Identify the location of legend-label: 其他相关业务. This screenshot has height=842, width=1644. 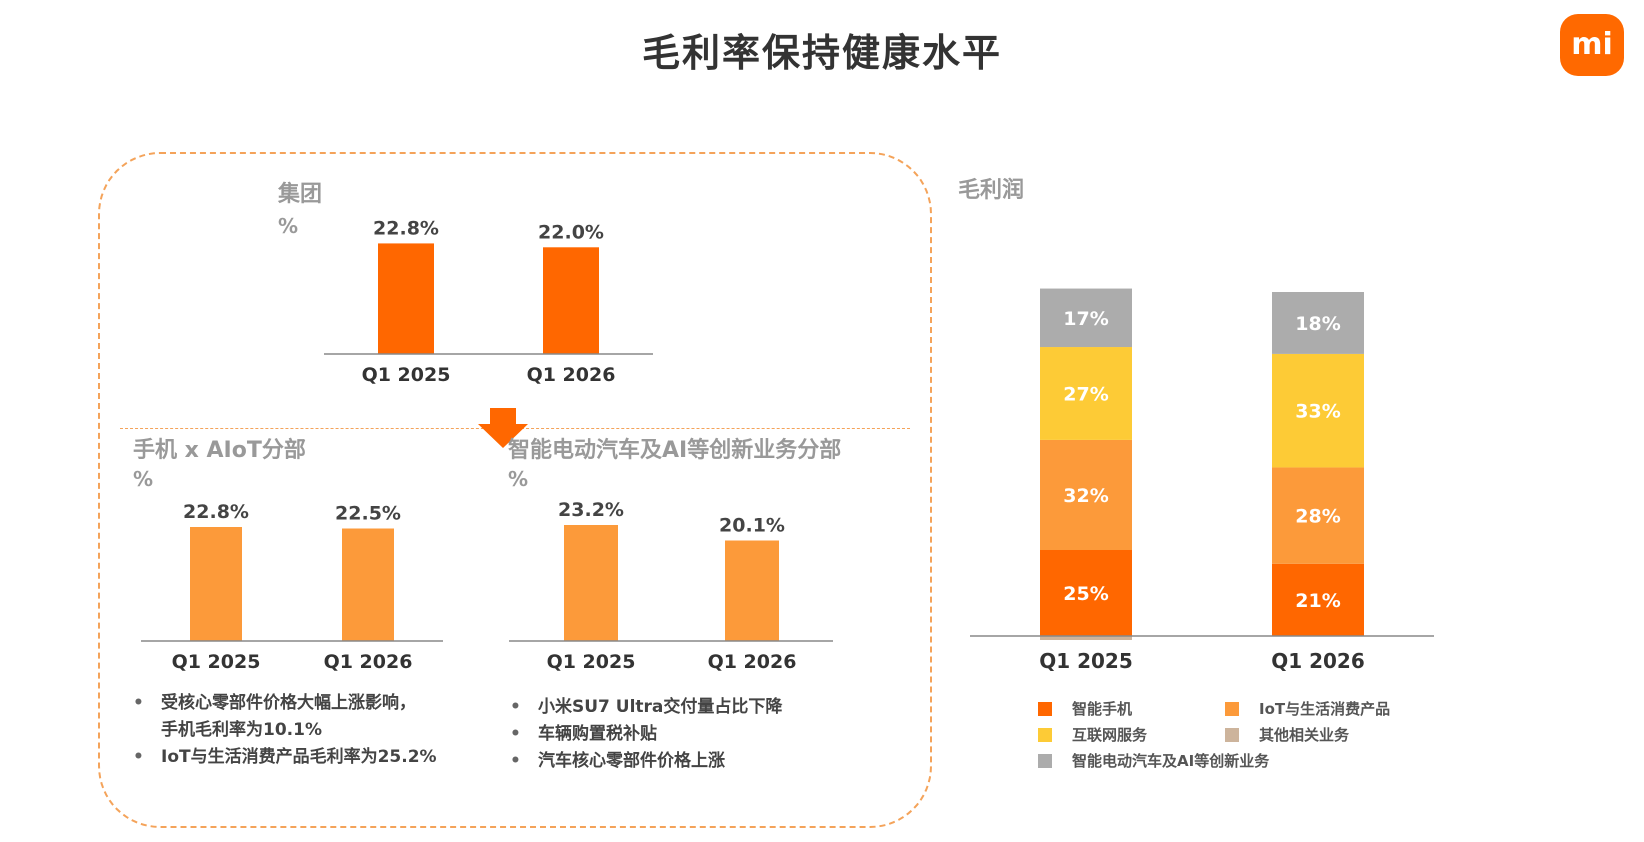
(1304, 735).